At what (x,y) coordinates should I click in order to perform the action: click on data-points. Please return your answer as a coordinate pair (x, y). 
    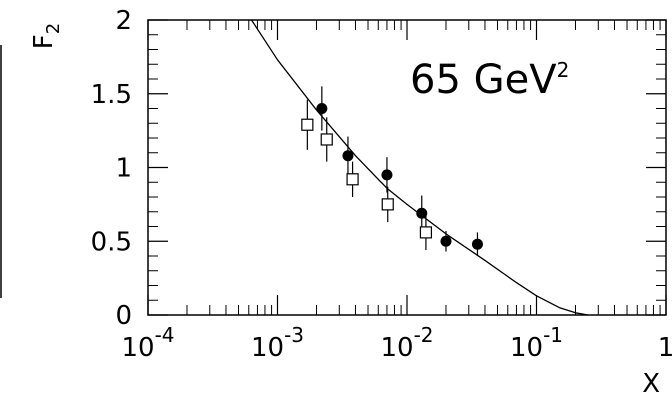
    Looking at the image, I should click on (392, 171).